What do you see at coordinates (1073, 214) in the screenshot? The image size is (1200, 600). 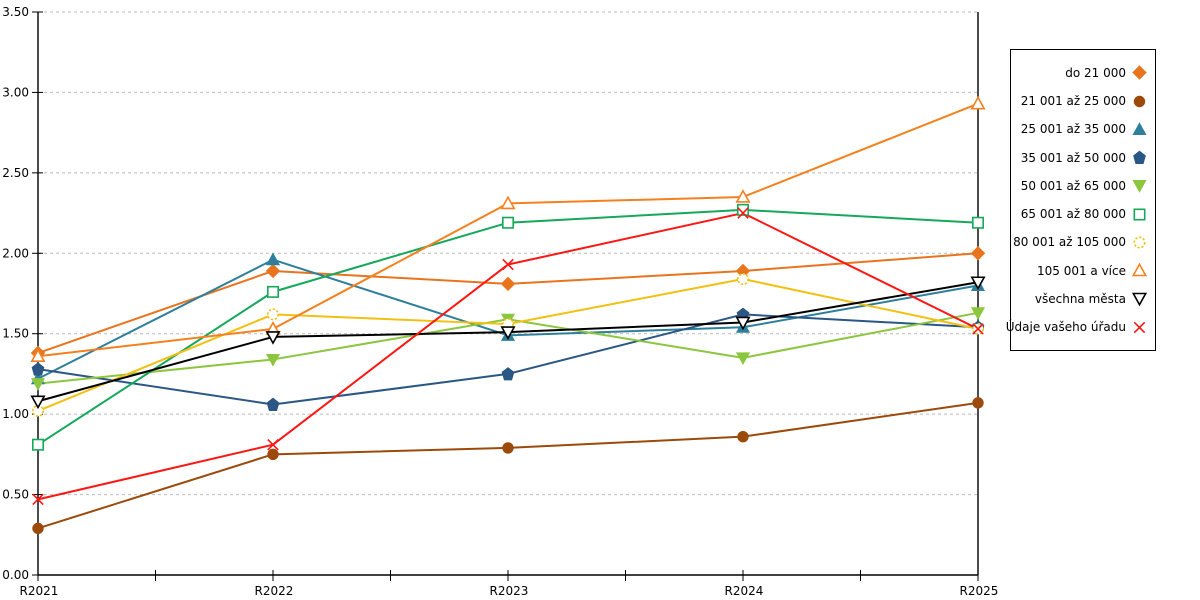 I see `legend-label: 65 001 až 80 000` at bounding box center [1073, 214].